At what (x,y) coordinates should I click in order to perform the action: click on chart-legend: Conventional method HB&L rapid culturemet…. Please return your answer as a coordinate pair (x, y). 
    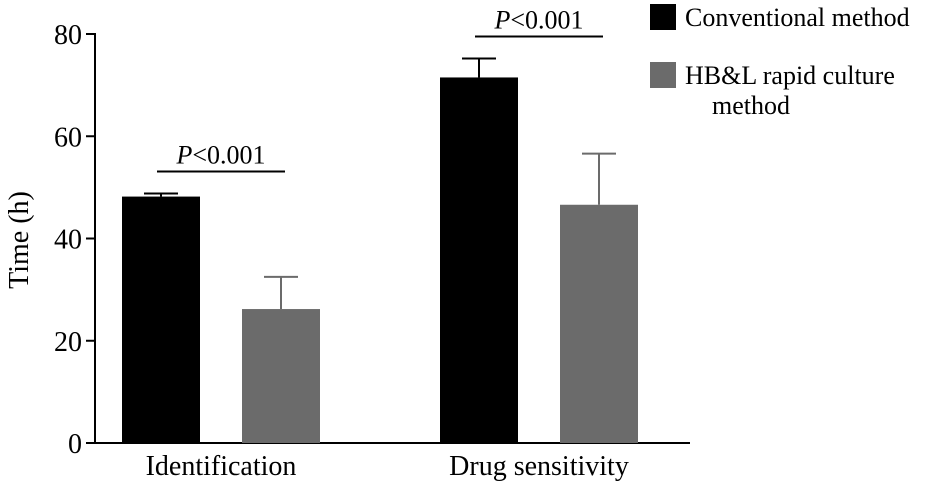
    Looking at the image, I should click on (780, 61).